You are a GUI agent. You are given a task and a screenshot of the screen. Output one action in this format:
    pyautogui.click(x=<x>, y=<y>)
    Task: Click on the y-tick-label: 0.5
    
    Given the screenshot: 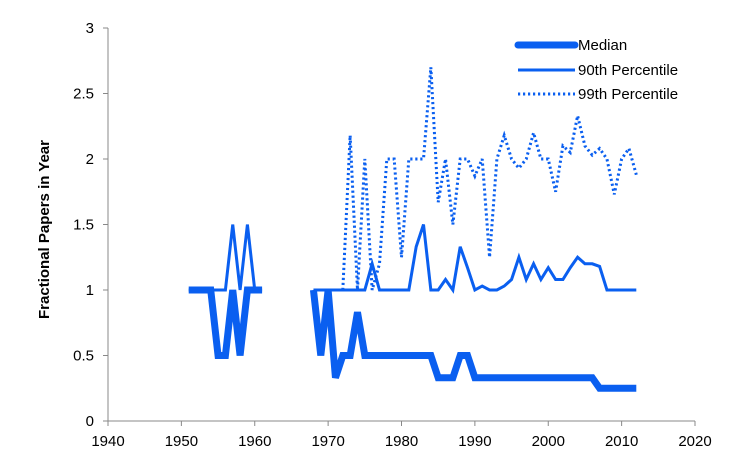 What is the action you would take?
    pyautogui.click(x=83, y=356)
    